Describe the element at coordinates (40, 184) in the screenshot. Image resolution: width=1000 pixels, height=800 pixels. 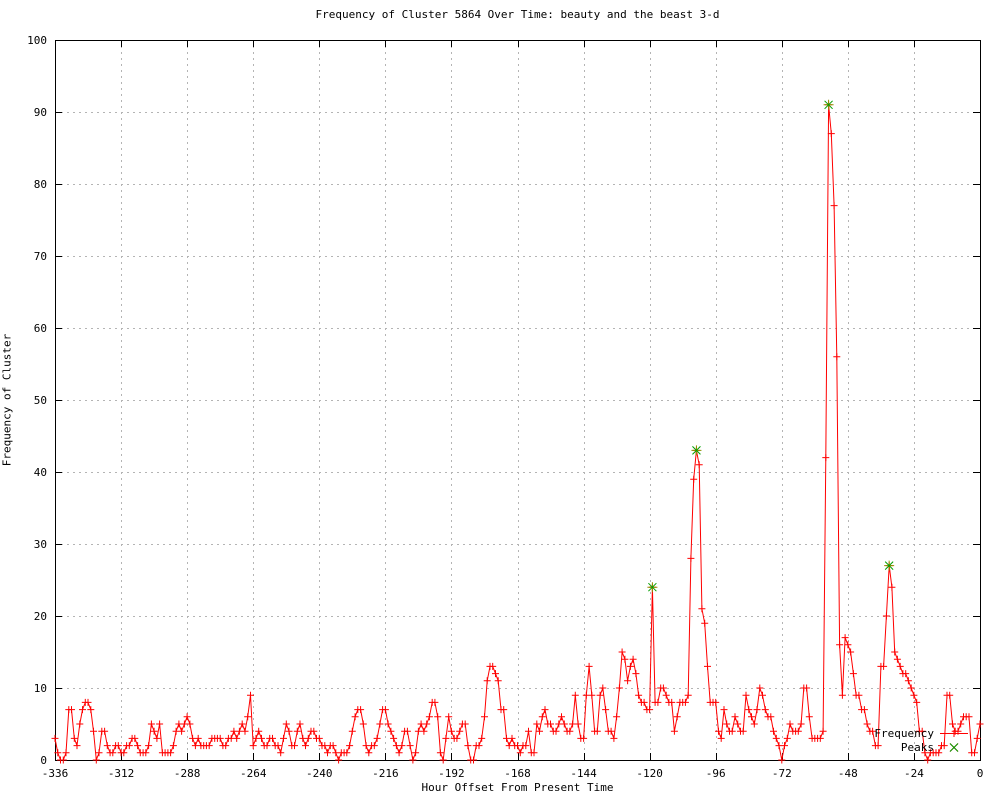
I see `y-tick-label: 80` at that location.